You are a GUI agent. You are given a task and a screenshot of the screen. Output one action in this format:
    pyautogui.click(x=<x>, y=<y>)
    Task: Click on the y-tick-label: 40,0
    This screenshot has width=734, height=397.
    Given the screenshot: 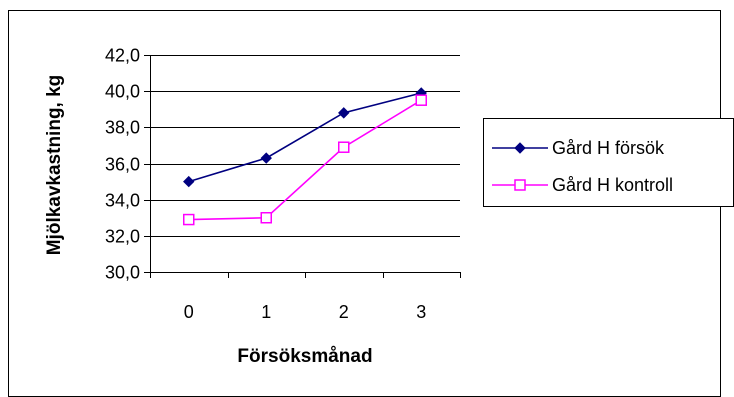 What is the action you would take?
    pyautogui.click(x=122, y=92)
    